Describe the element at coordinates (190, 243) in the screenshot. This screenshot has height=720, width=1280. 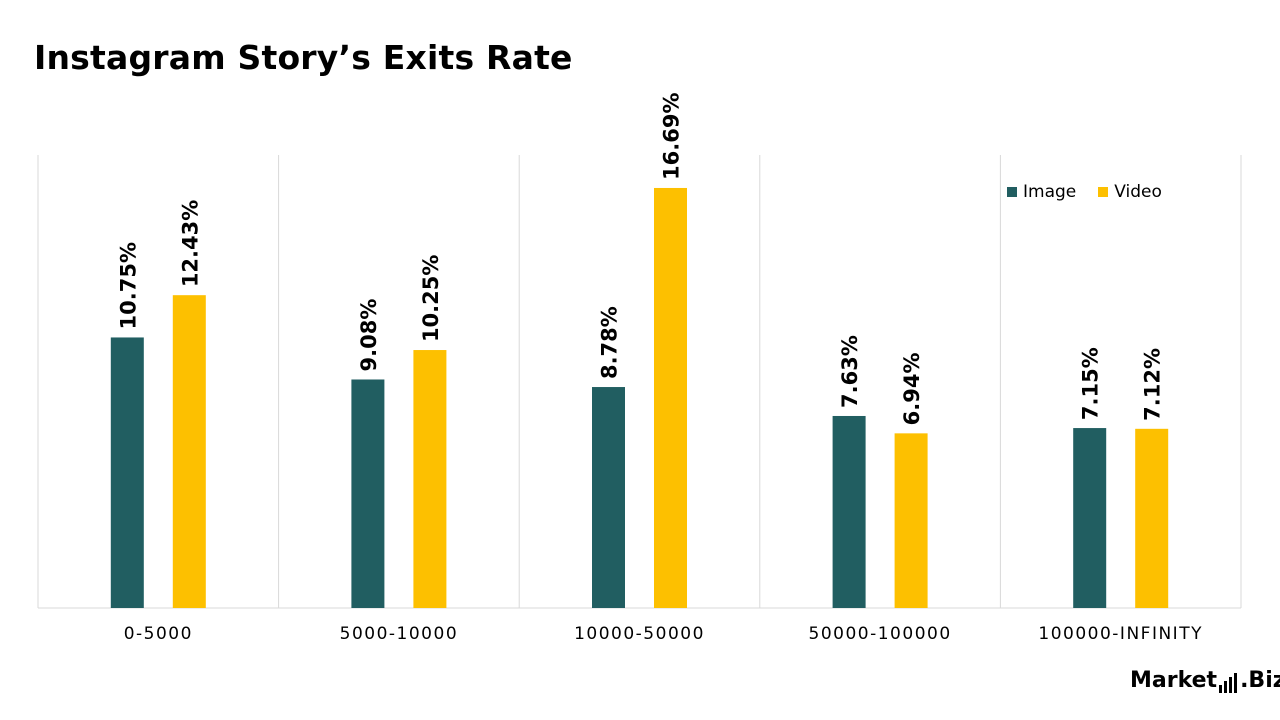
I see `data-label-video: 12.43%` at that location.